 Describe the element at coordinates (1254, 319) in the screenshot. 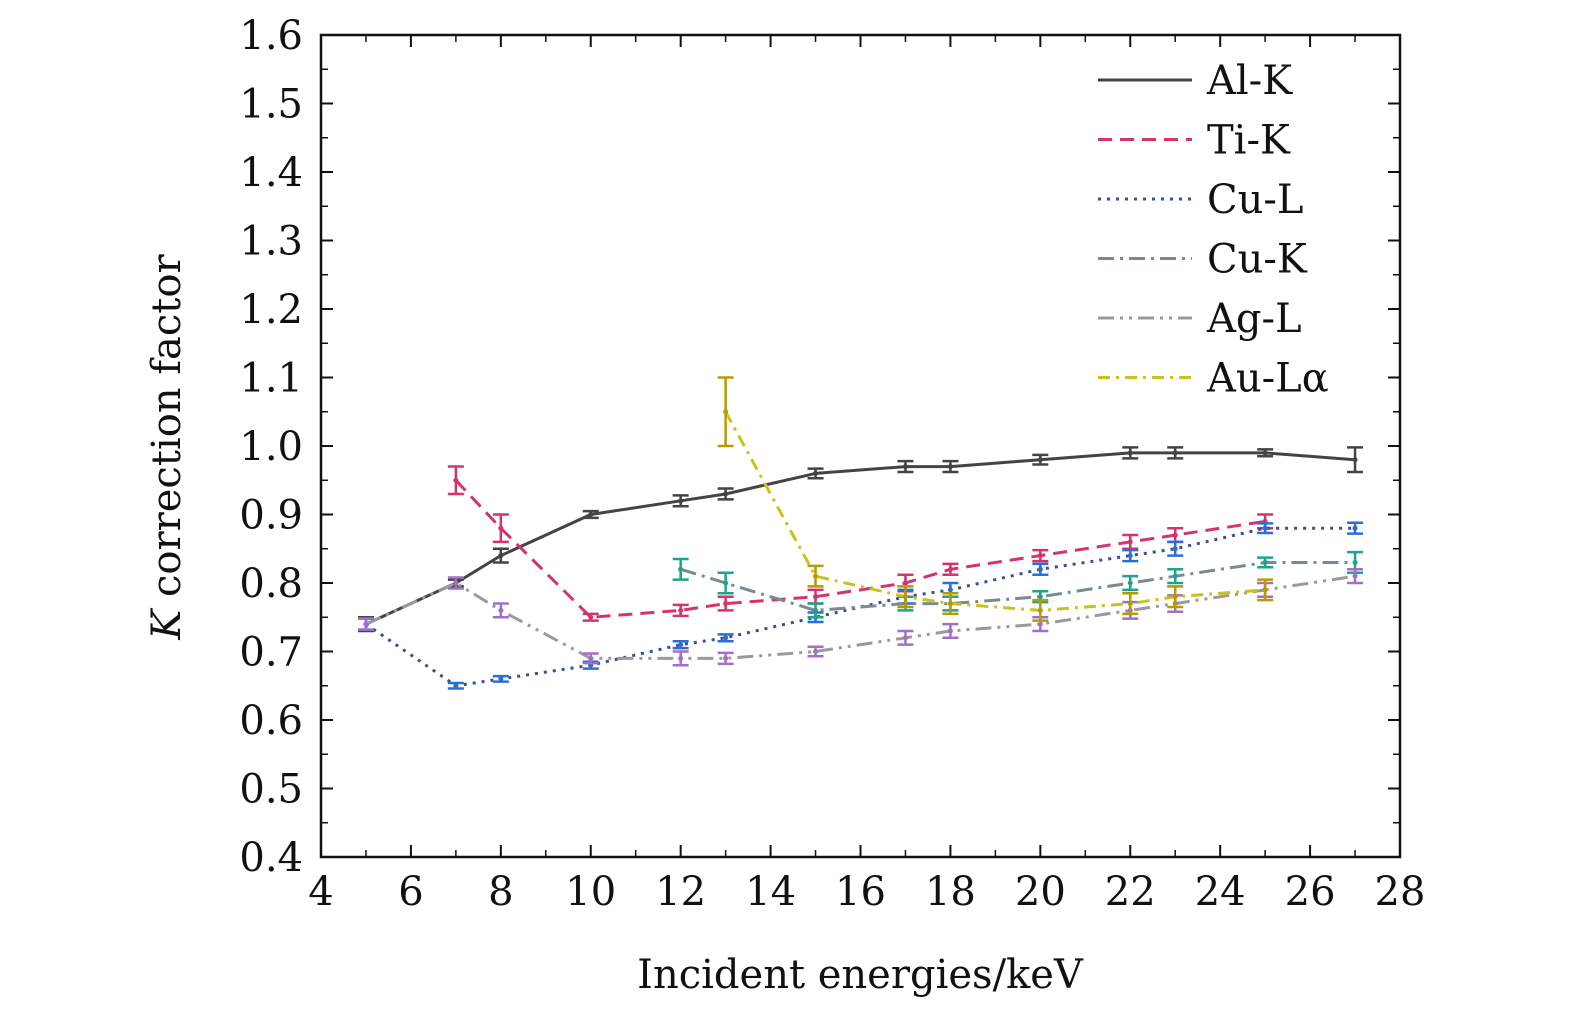

I see `legend-label: Ag-L` at that location.